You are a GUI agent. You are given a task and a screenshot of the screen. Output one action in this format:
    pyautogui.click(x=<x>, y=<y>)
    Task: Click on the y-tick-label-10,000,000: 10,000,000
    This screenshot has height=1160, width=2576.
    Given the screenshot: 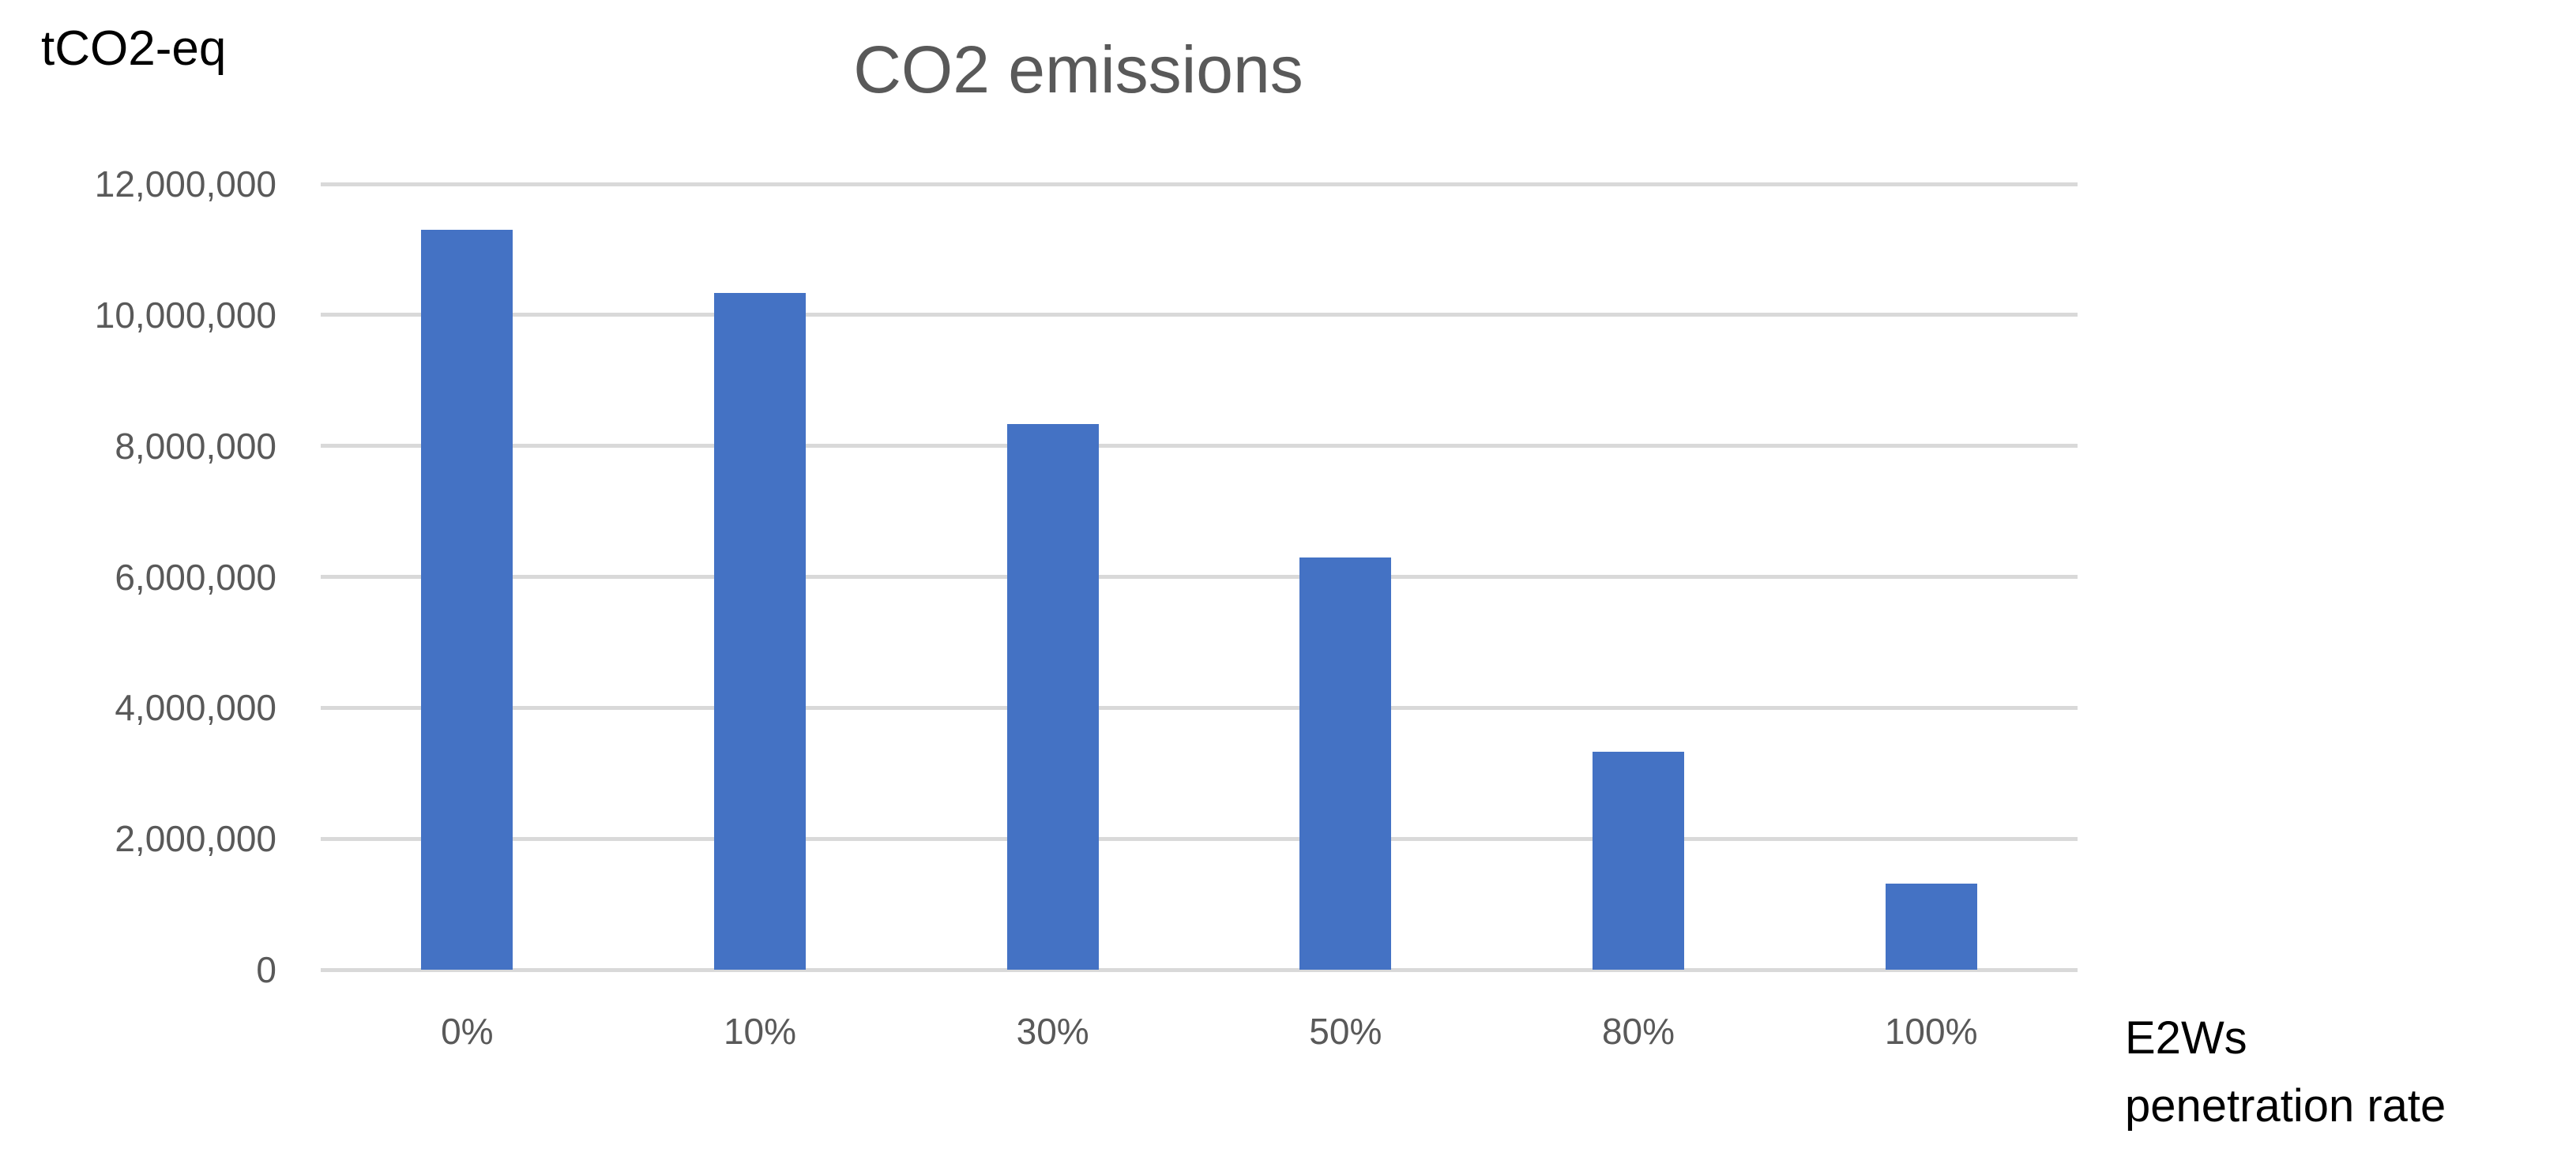 What is the action you would take?
    pyautogui.click(x=185, y=315)
    